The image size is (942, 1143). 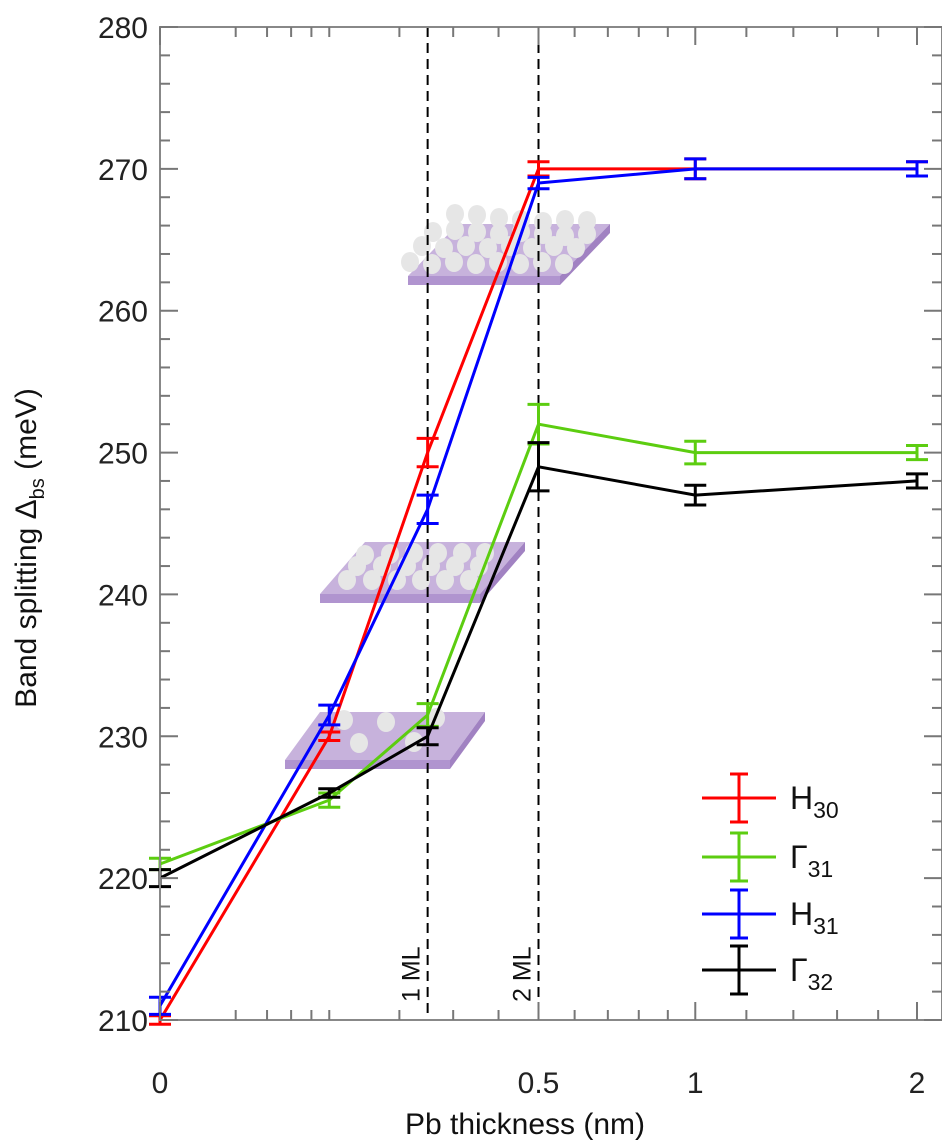 I want to click on legend-label: Γ31, so click(x=811, y=860).